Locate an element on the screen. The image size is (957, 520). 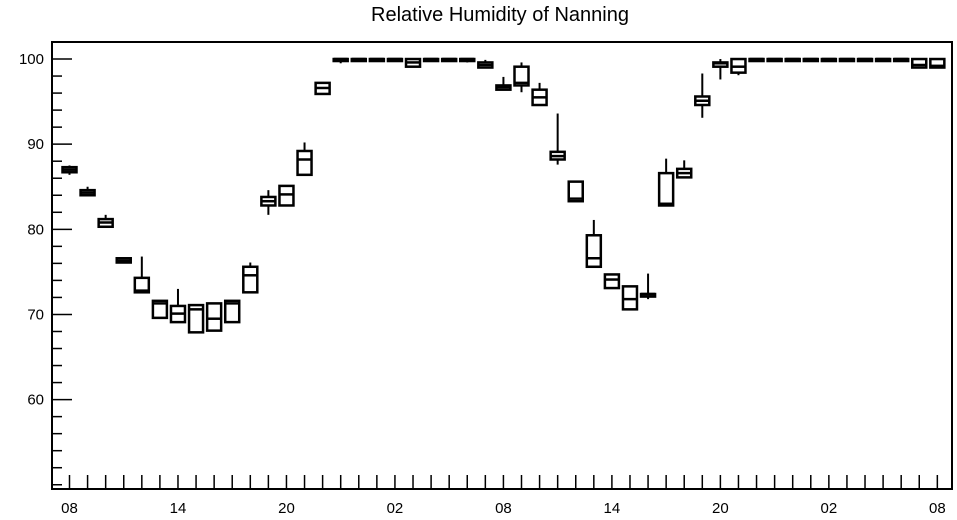
y-tick-label: 70 is located at coordinates (35, 314).